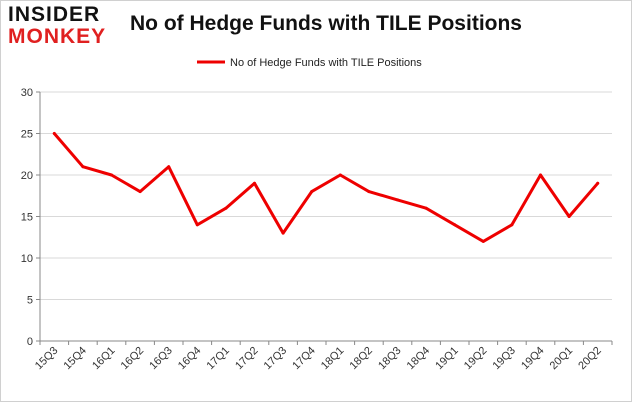 The height and width of the screenshot is (404, 634). I want to click on x-tick-label: 18Q2, so click(361, 359).